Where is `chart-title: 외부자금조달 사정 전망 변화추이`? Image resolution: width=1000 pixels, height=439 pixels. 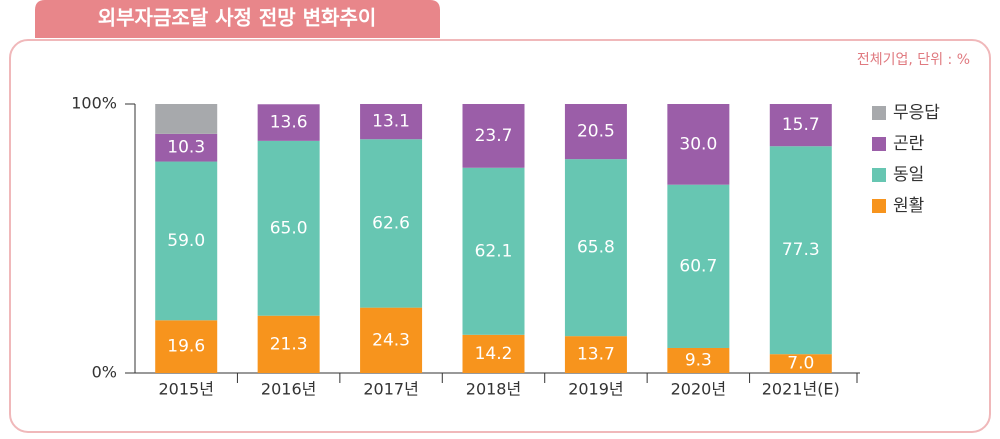
chart-title: 외부자금조달 사정 전망 변화추이 is located at coordinates (237, 18).